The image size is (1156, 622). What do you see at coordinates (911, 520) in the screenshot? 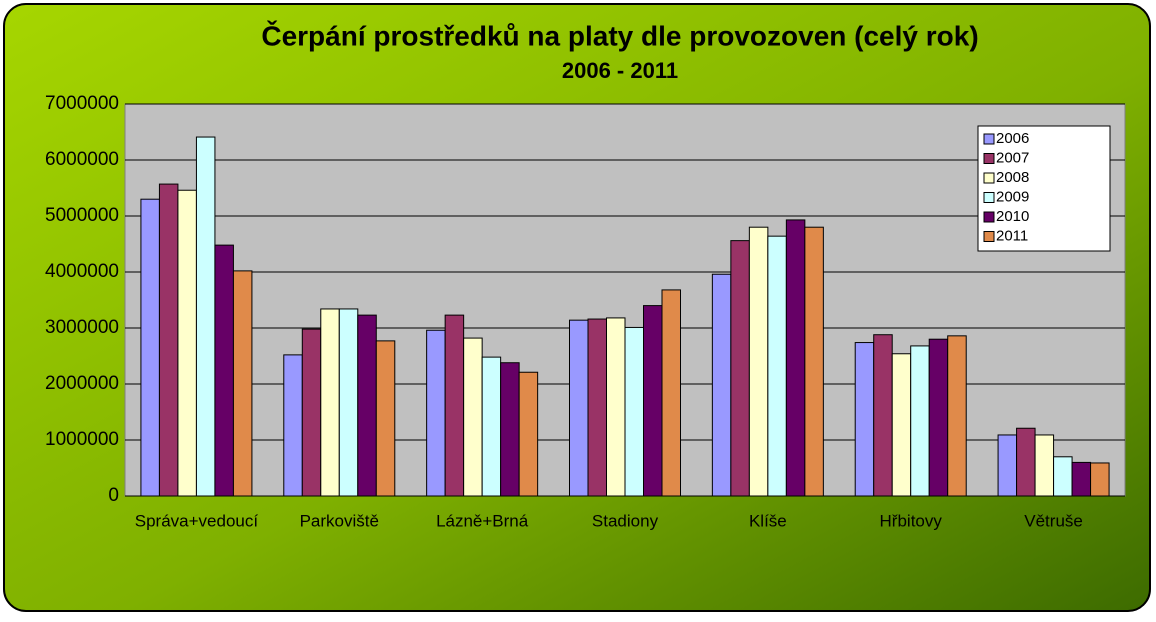
I see `x-tick-label: Hřbitovy` at bounding box center [911, 520].